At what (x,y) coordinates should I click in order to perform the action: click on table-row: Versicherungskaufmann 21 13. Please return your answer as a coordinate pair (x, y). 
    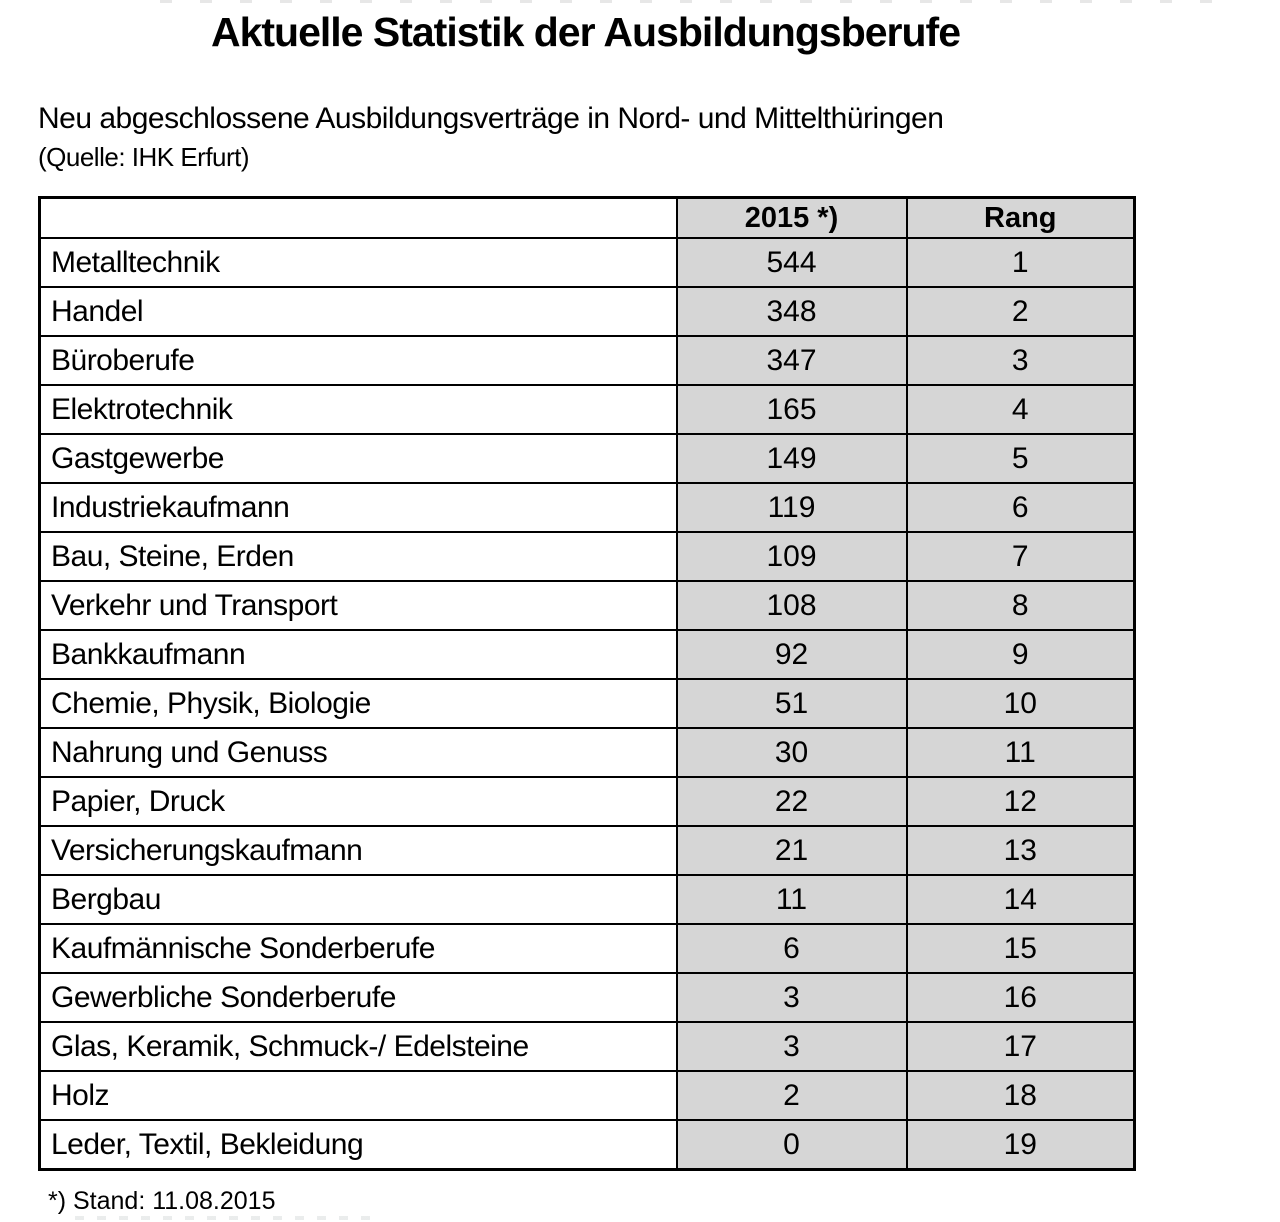
    Looking at the image, I should click on (587, 850).